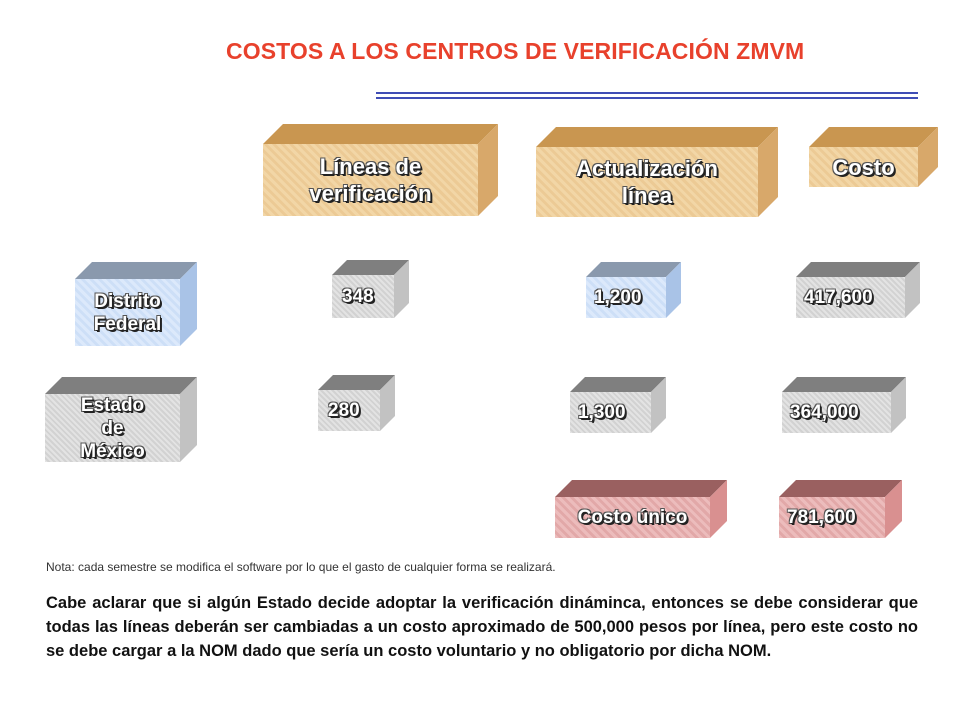 The width and height of the screenshot is (960, 720). I want to click on header-lineas-box: Líneas de verificación, so click(380, 170).